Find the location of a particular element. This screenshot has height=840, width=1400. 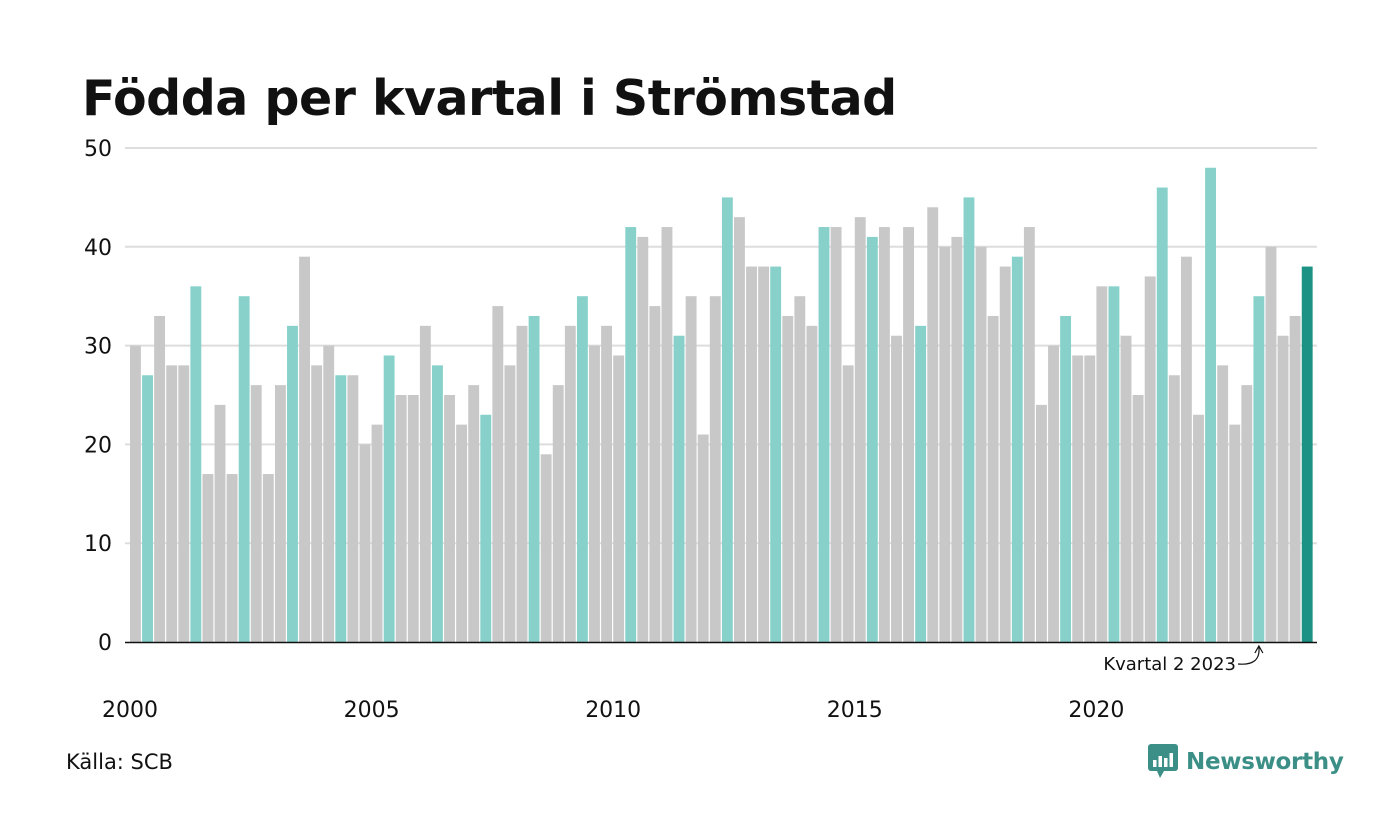

y-tick-label: 10 is located at coordinates (98, 544).